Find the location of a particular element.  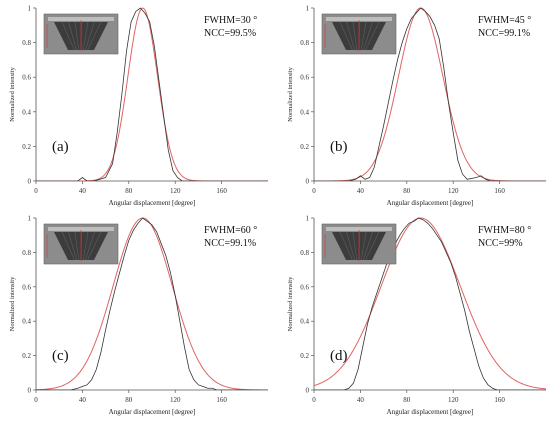

panel-label: (a) is located at coordinates (60, 147).